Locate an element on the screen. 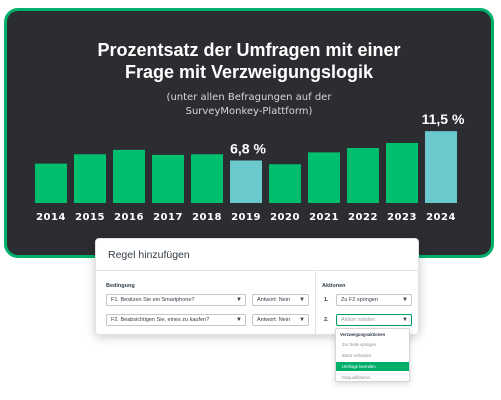 This screenshot has width=501, height=400. dropdown-option-end-survey: Umfrage beenden is located at coordinates (372, 366).